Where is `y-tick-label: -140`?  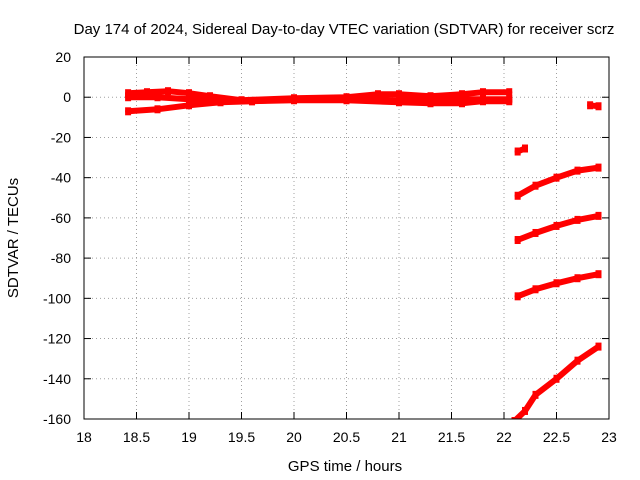 y-tick-label: -140 is located at coordinates (57, 379).